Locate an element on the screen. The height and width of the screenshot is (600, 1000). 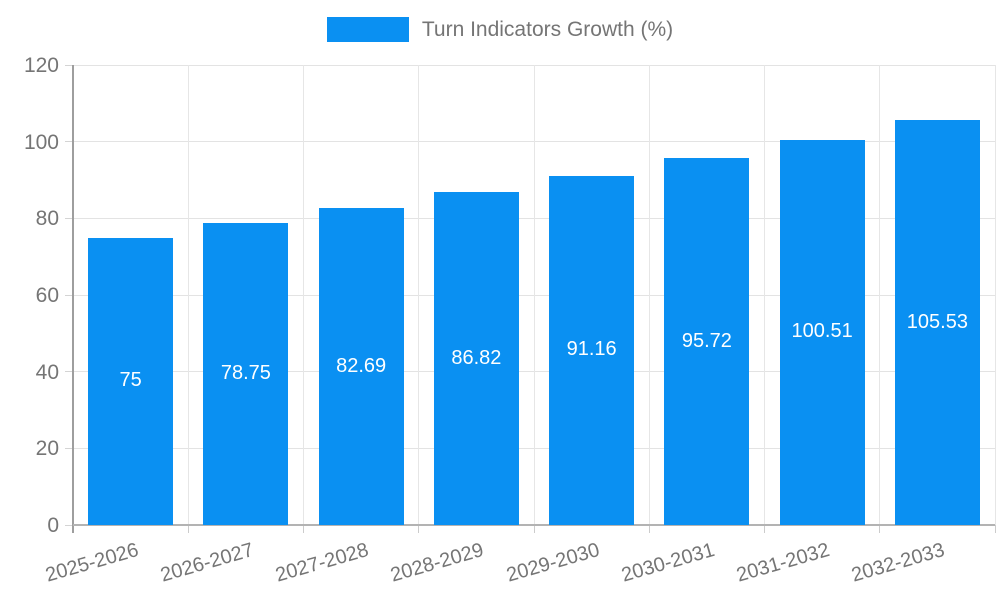
y-tick-label: 80 is located at coordinates (47, 219).